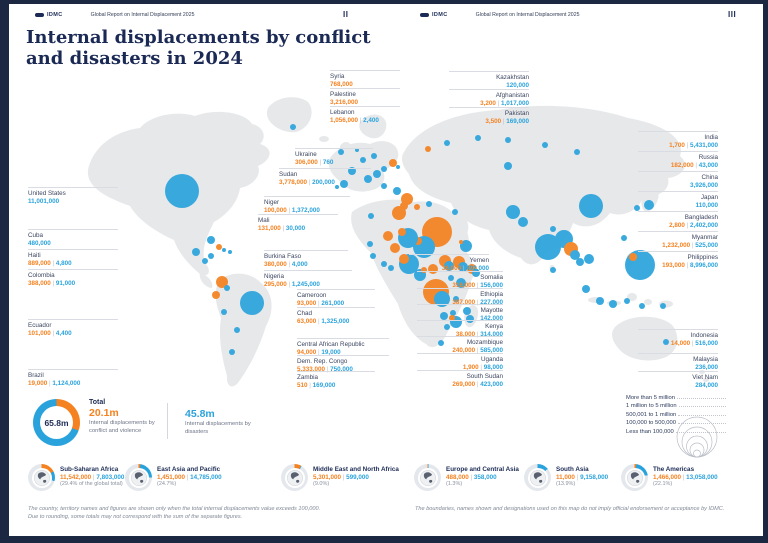 This screenshot has width=768, height=543. I want to click on region-name: Middle East and North Africa, so click(356, 469).